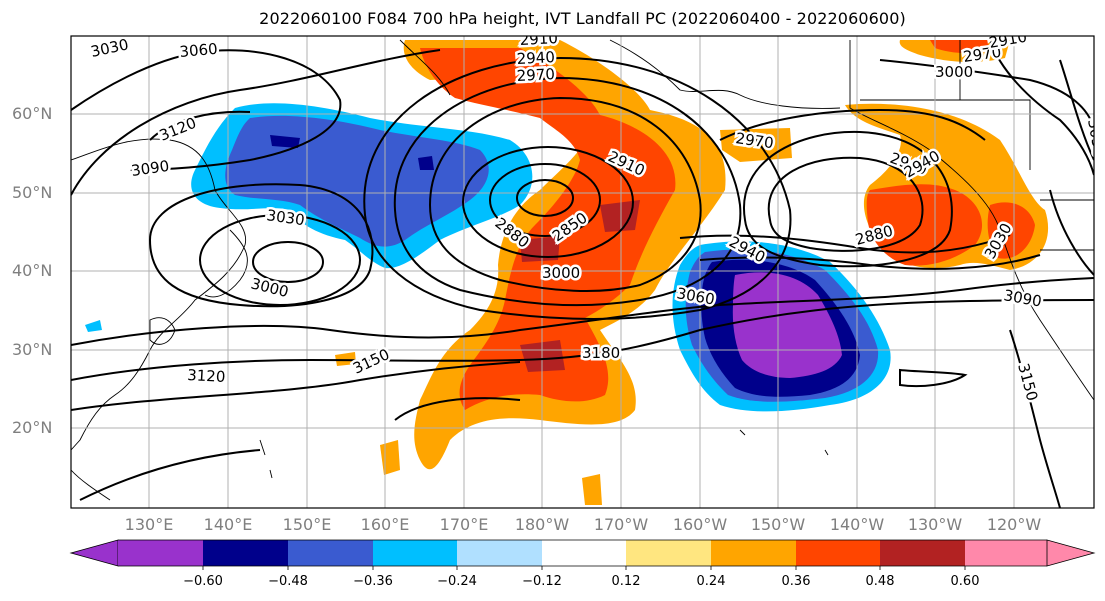  What do you see at coordinates (538, 39) in the screenshot?
I see `contour-label: 2910` at bounding box center [538, 39].